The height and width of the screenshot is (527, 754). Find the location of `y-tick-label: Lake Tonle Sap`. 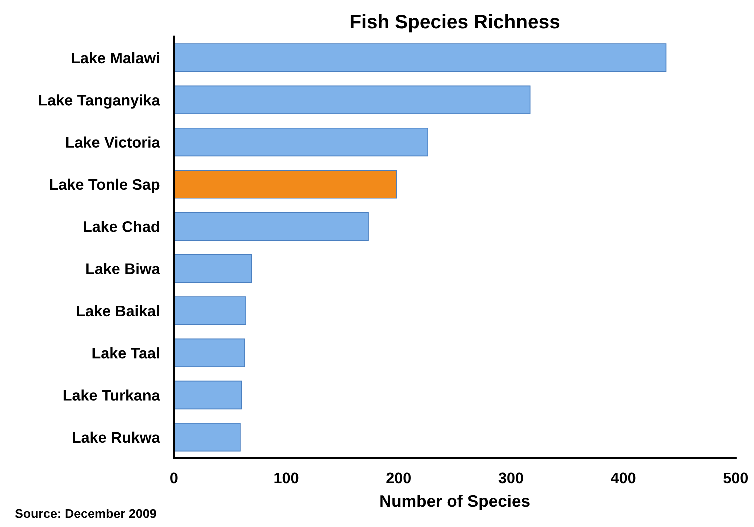

y-tick-label: Lake Tonle Sap is located at coordinates (105, 186).